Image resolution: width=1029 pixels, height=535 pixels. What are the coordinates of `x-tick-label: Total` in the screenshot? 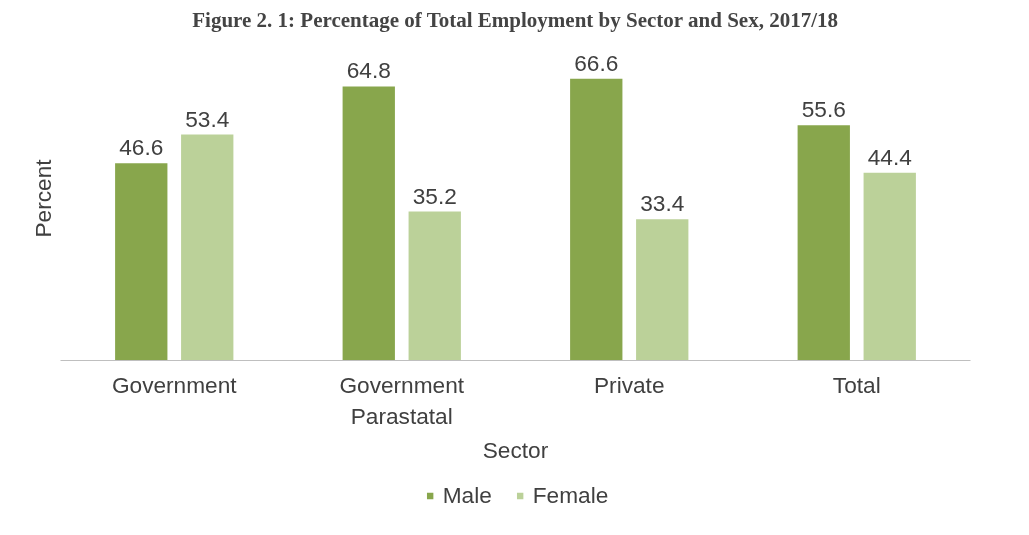 It's located at (856, 384).